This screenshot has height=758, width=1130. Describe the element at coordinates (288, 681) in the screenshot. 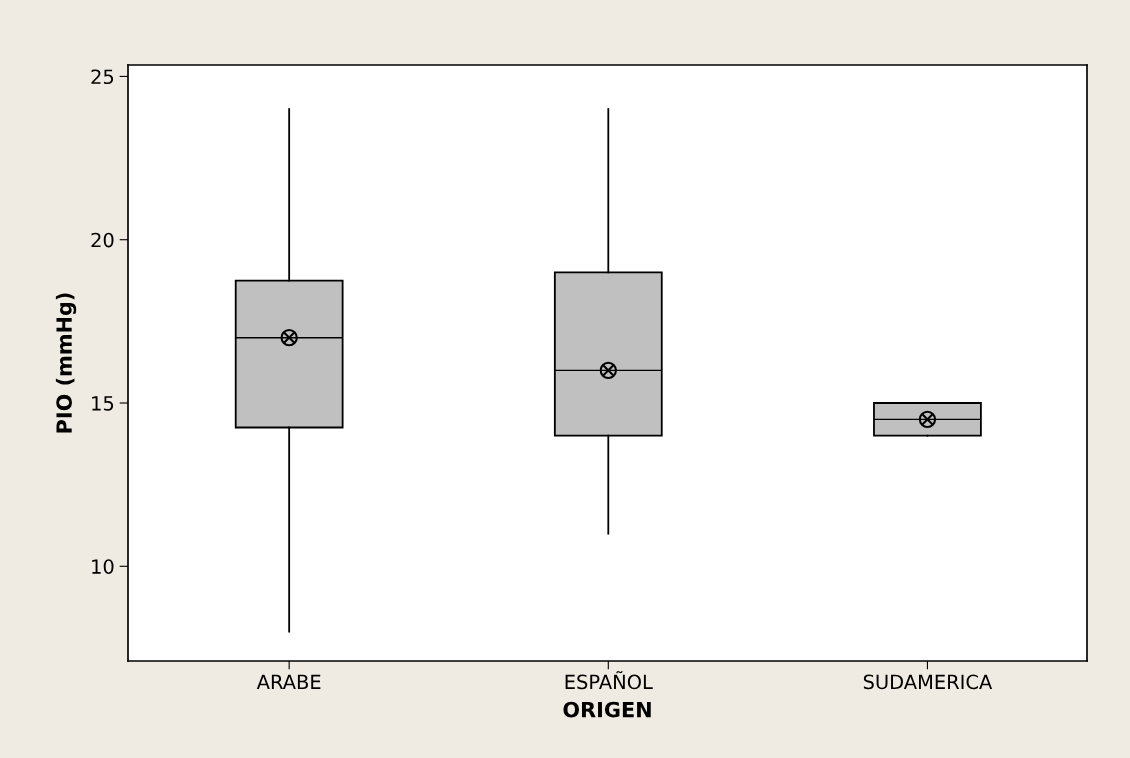

I see `x-tick-label: ARABE` at that location.